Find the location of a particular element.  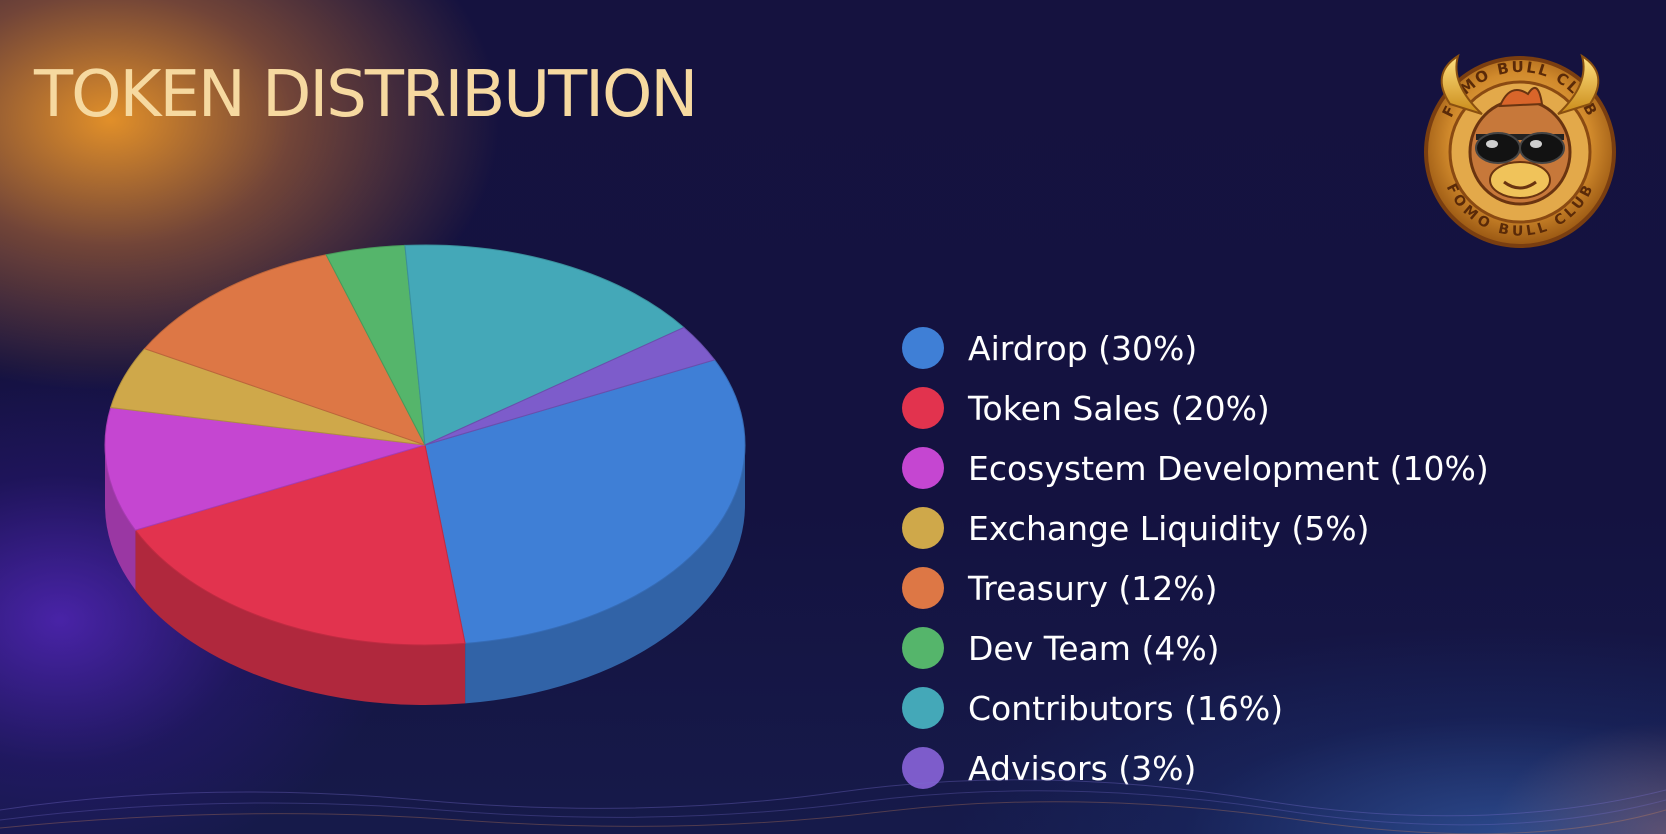

legend-item: Advisors (3%) is located at coordinates (1195, 768).